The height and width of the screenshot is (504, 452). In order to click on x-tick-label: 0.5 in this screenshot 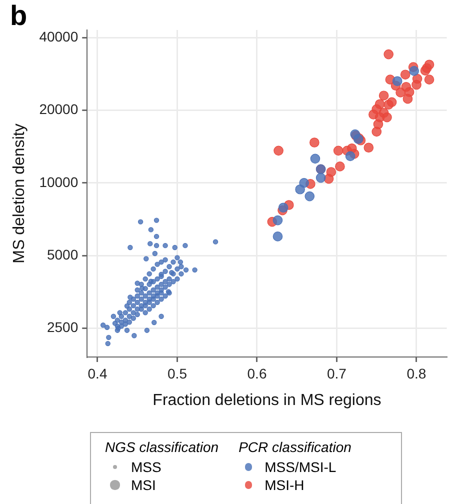, I will do `click(178, 373)`.